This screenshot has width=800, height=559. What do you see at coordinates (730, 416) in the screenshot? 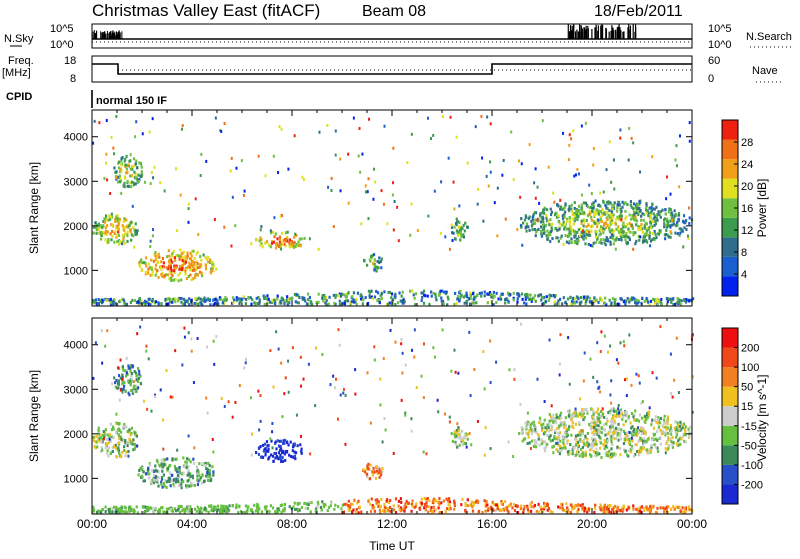
I see `colorbar-segment` at bounding box center [730, 416].